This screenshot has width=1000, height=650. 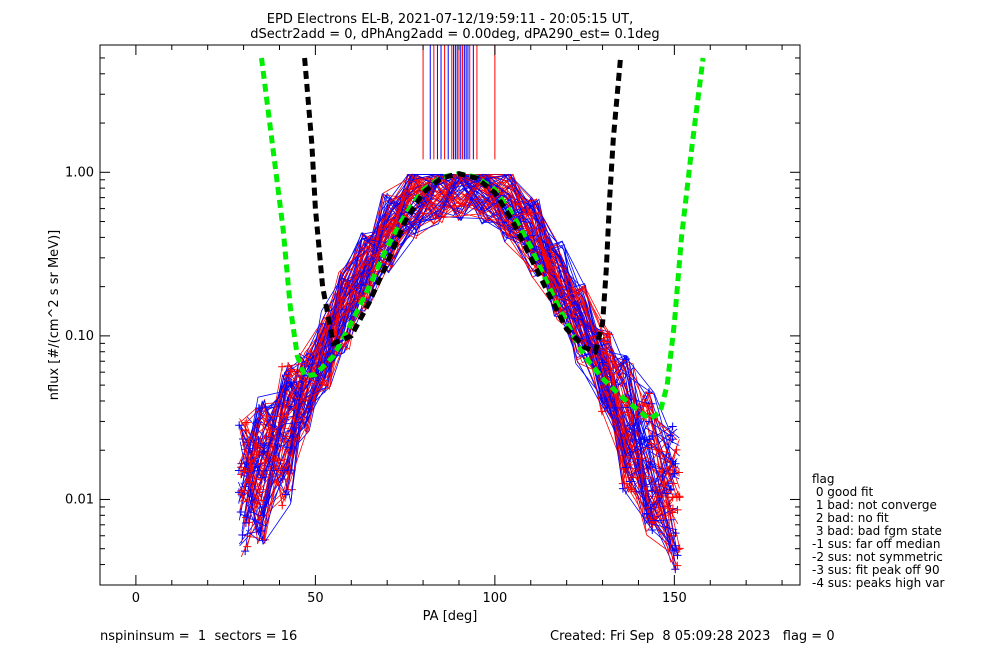 I want to click on x-tick-label: 50, so click(x=315, y=598).